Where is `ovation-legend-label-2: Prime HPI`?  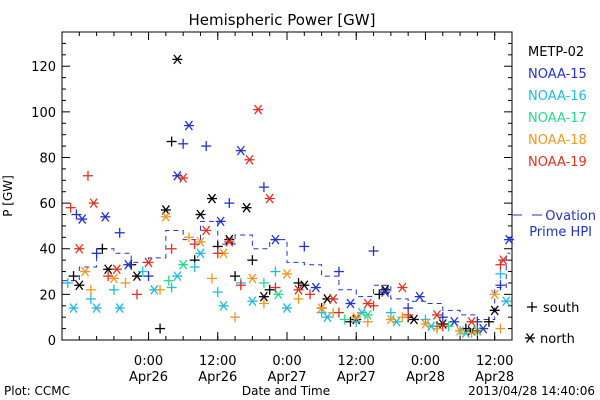 ovation-legend-label-2: Prime HPI is located at coordinates (560, 232).